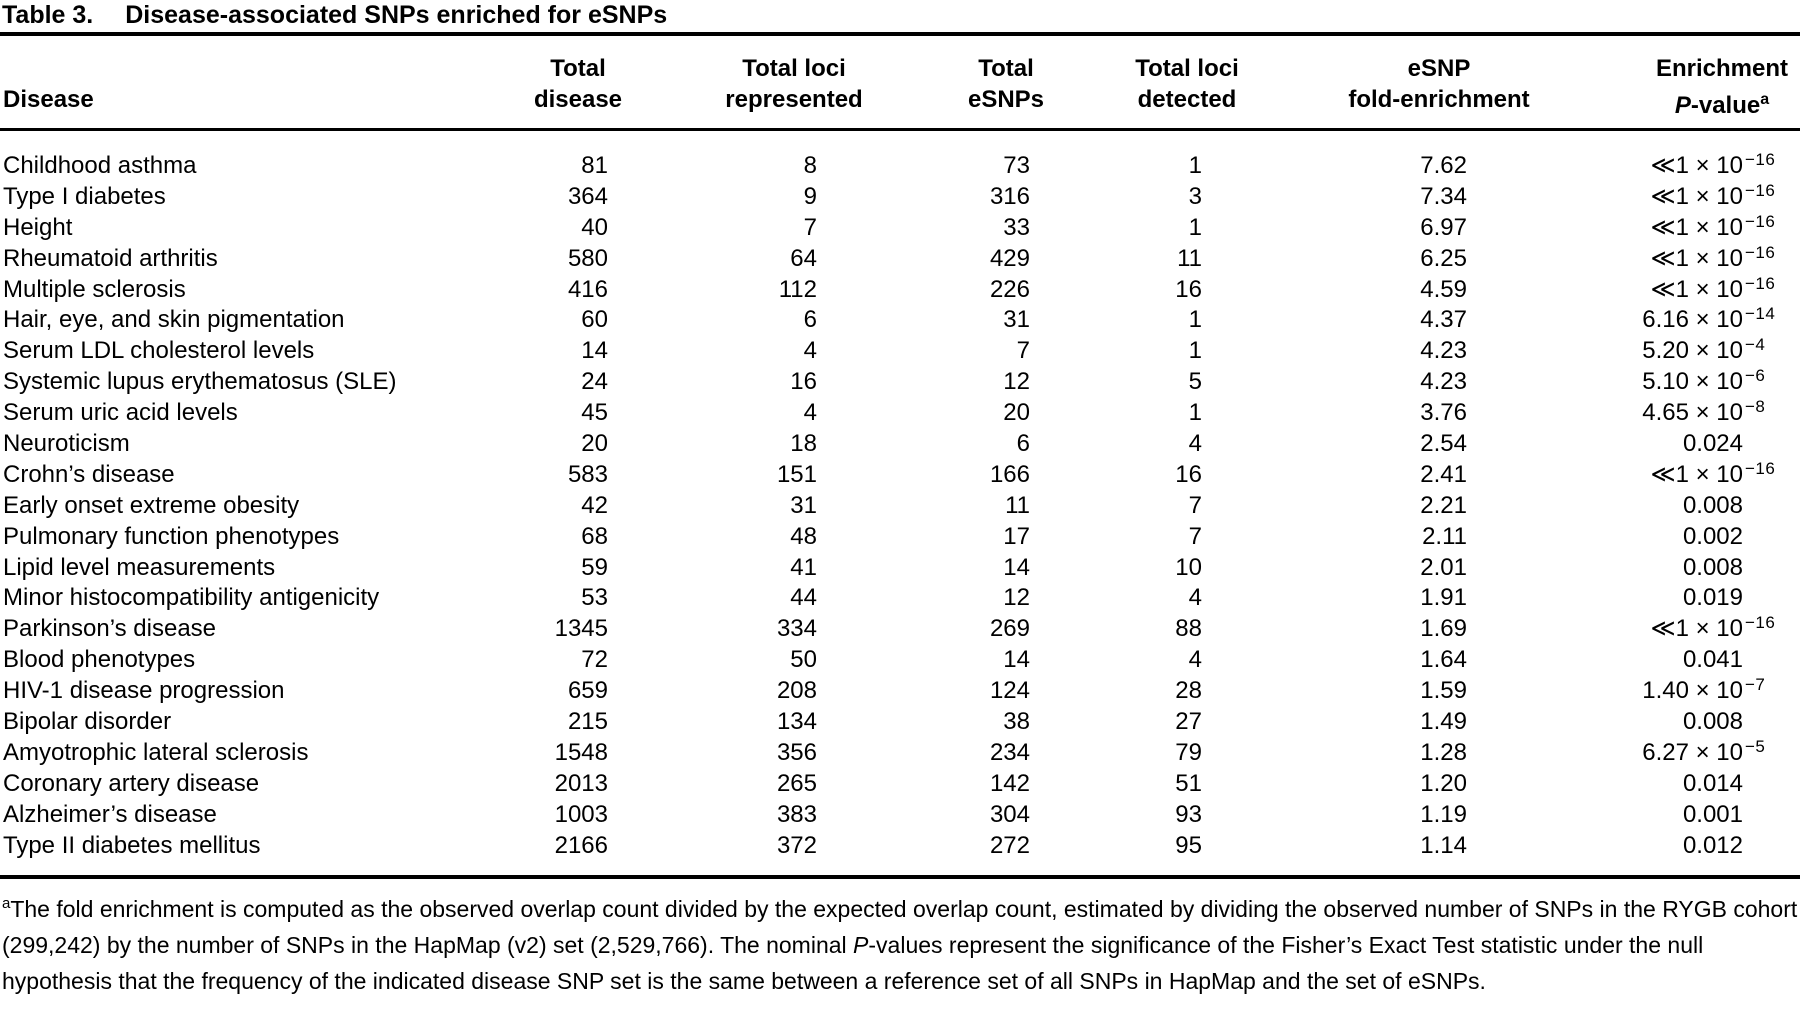  Describe the element at coordinates (1187, 99) in the screenshot. I see `col-header-line: detected` at that location.